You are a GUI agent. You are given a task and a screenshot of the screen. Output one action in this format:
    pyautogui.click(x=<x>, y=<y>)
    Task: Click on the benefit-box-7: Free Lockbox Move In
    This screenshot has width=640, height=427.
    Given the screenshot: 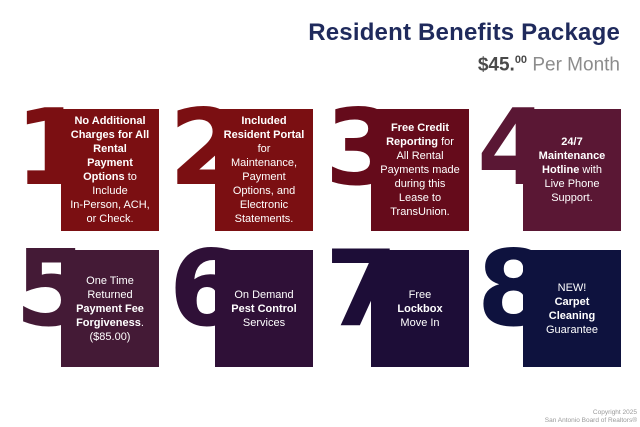 What is the action you would take?
    pyautogui.click(x=420, y=308)
    